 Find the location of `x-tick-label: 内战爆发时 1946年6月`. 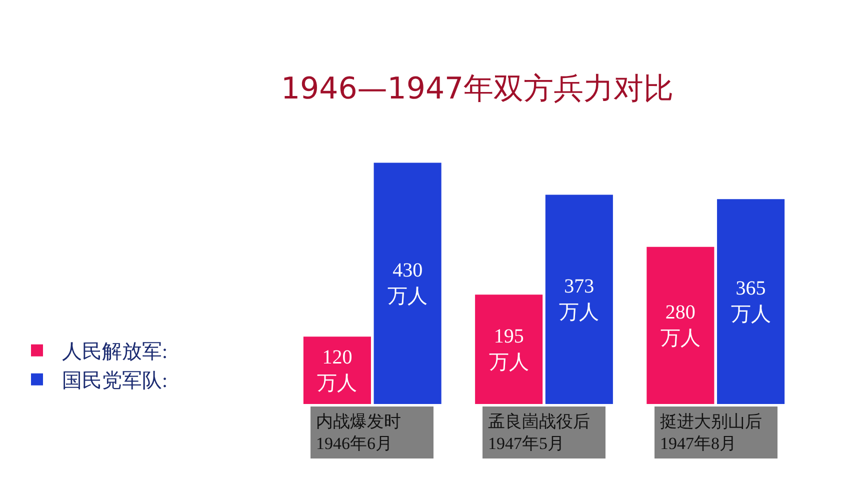

x-tick-label: 内战爆发时 1946年6月 is located at coordinates (358, 433).